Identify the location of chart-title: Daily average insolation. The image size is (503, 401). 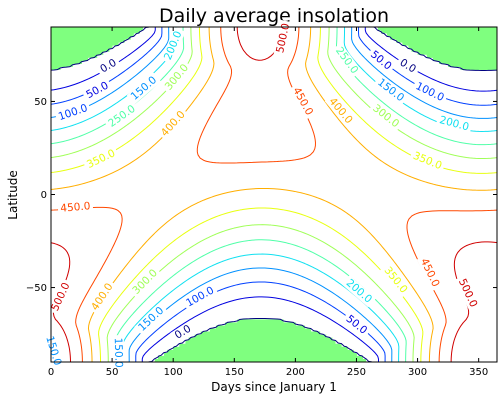
(274, 16).